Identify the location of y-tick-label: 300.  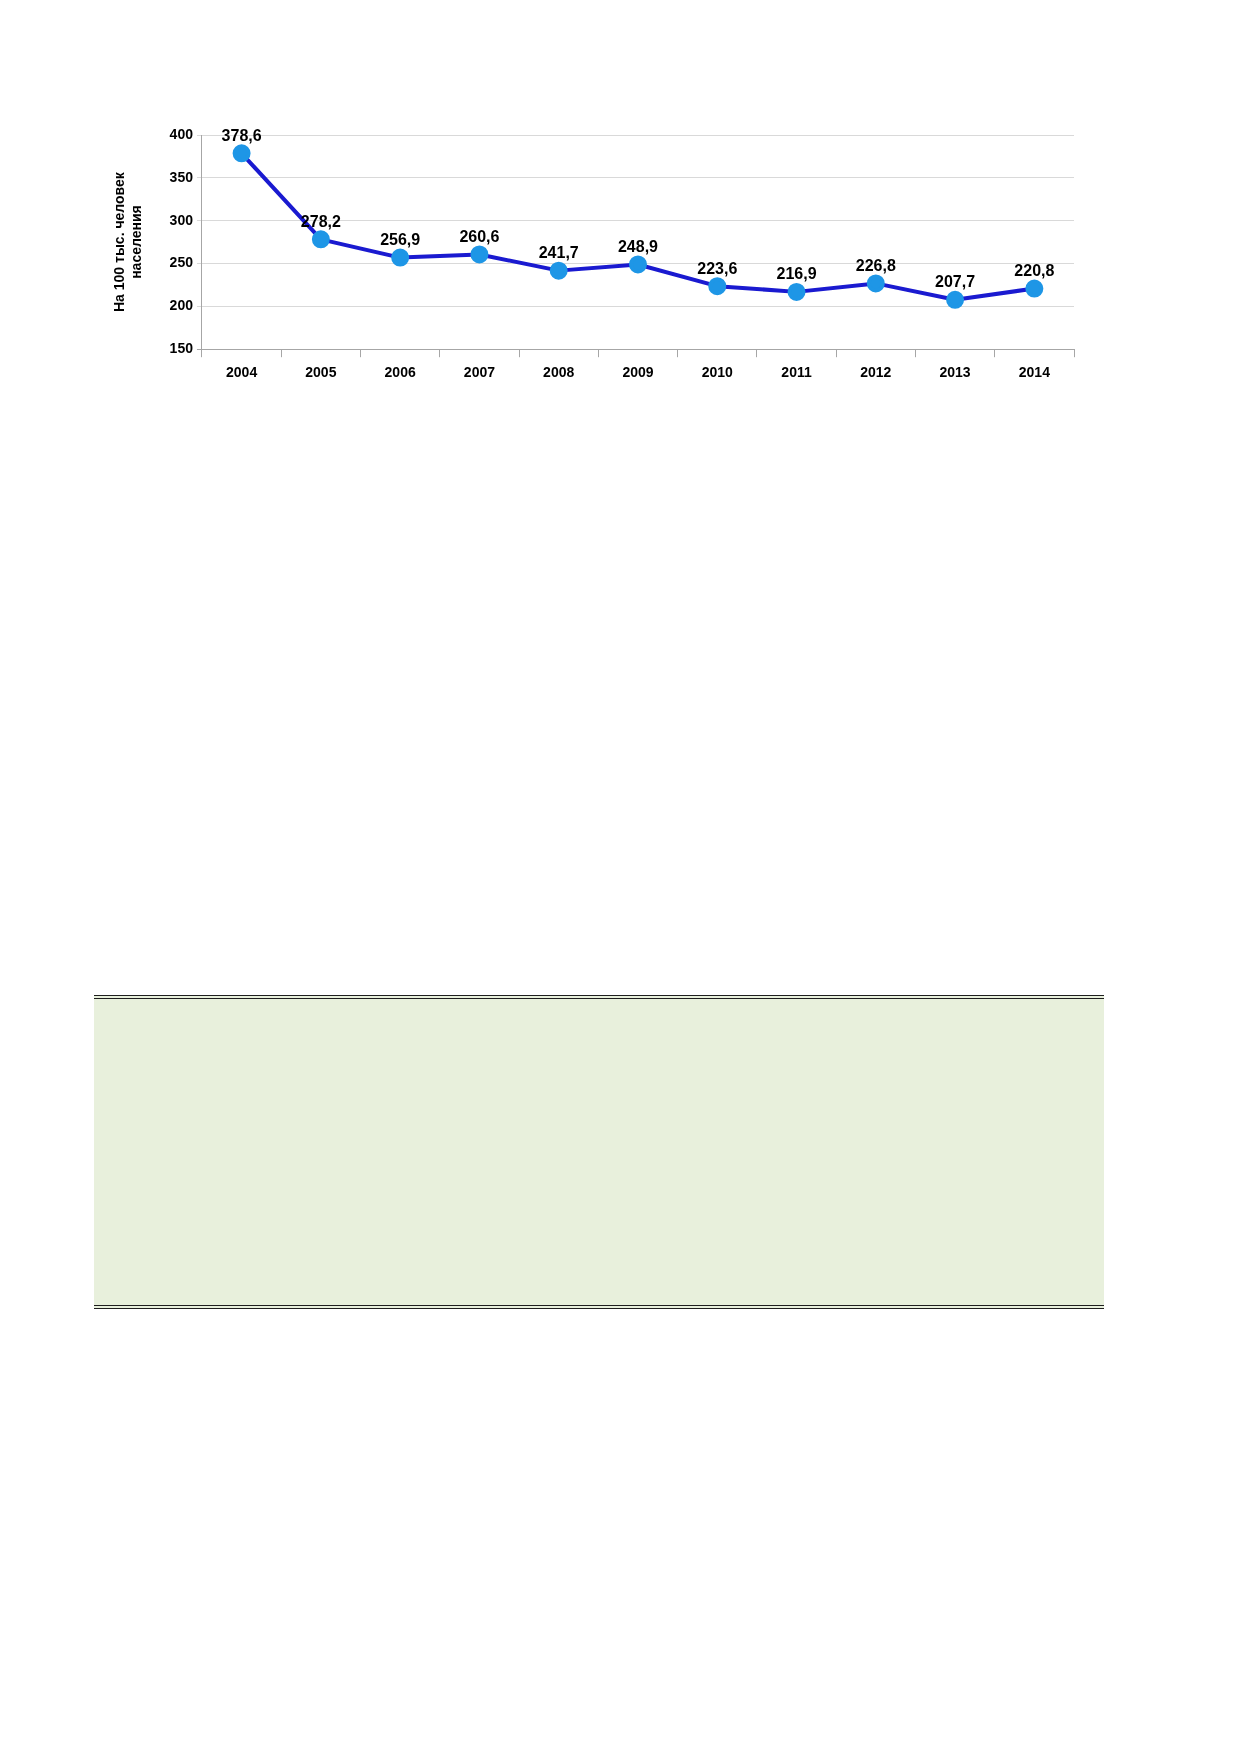
(181, 219).